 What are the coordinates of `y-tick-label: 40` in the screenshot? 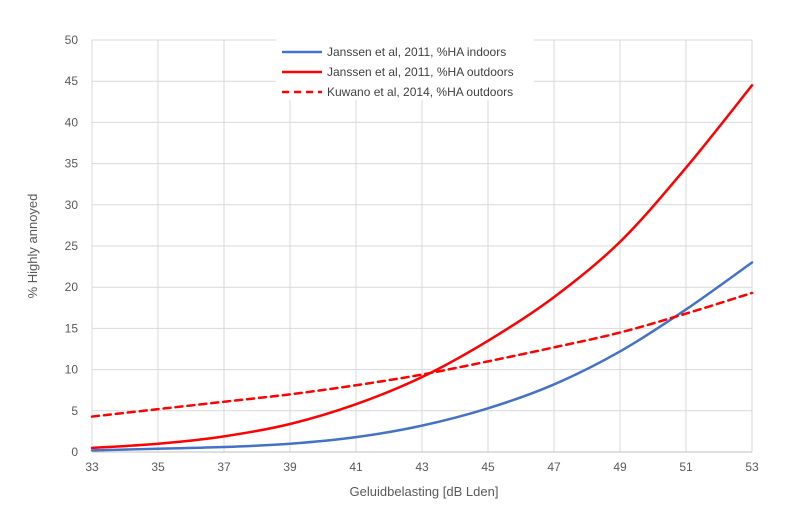 It's located at (72, 122).